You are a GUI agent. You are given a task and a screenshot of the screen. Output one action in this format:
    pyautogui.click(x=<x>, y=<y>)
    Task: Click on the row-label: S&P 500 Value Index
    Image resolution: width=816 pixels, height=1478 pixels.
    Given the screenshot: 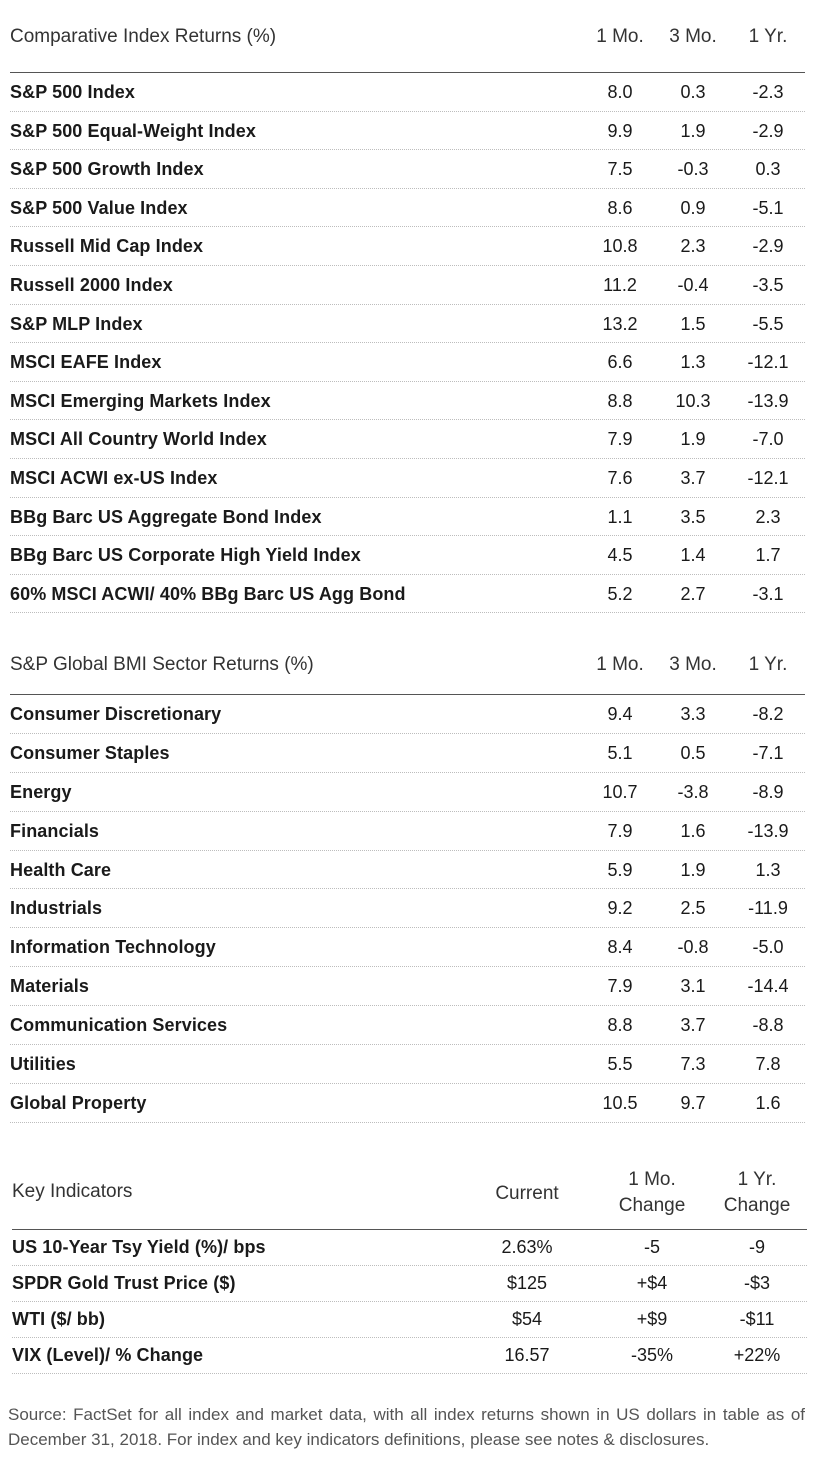 What is the action you would take?
    pyautogui.click(x=99, y=207)
    